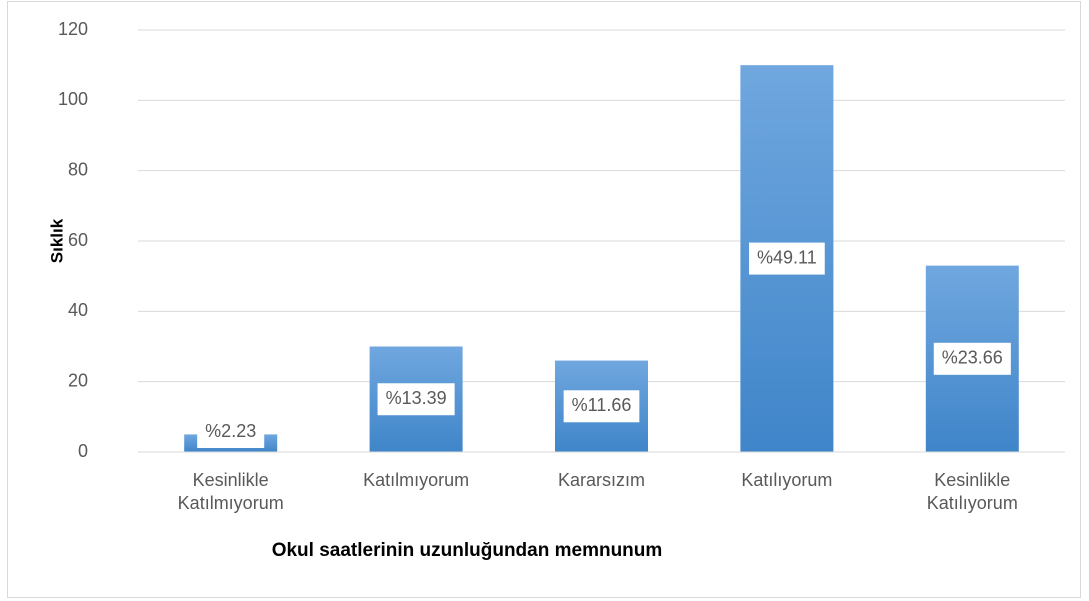  Describe the element at coordinates (56, 240) in the screenshot. I see `y-axis-title: Sıklık` at that location.